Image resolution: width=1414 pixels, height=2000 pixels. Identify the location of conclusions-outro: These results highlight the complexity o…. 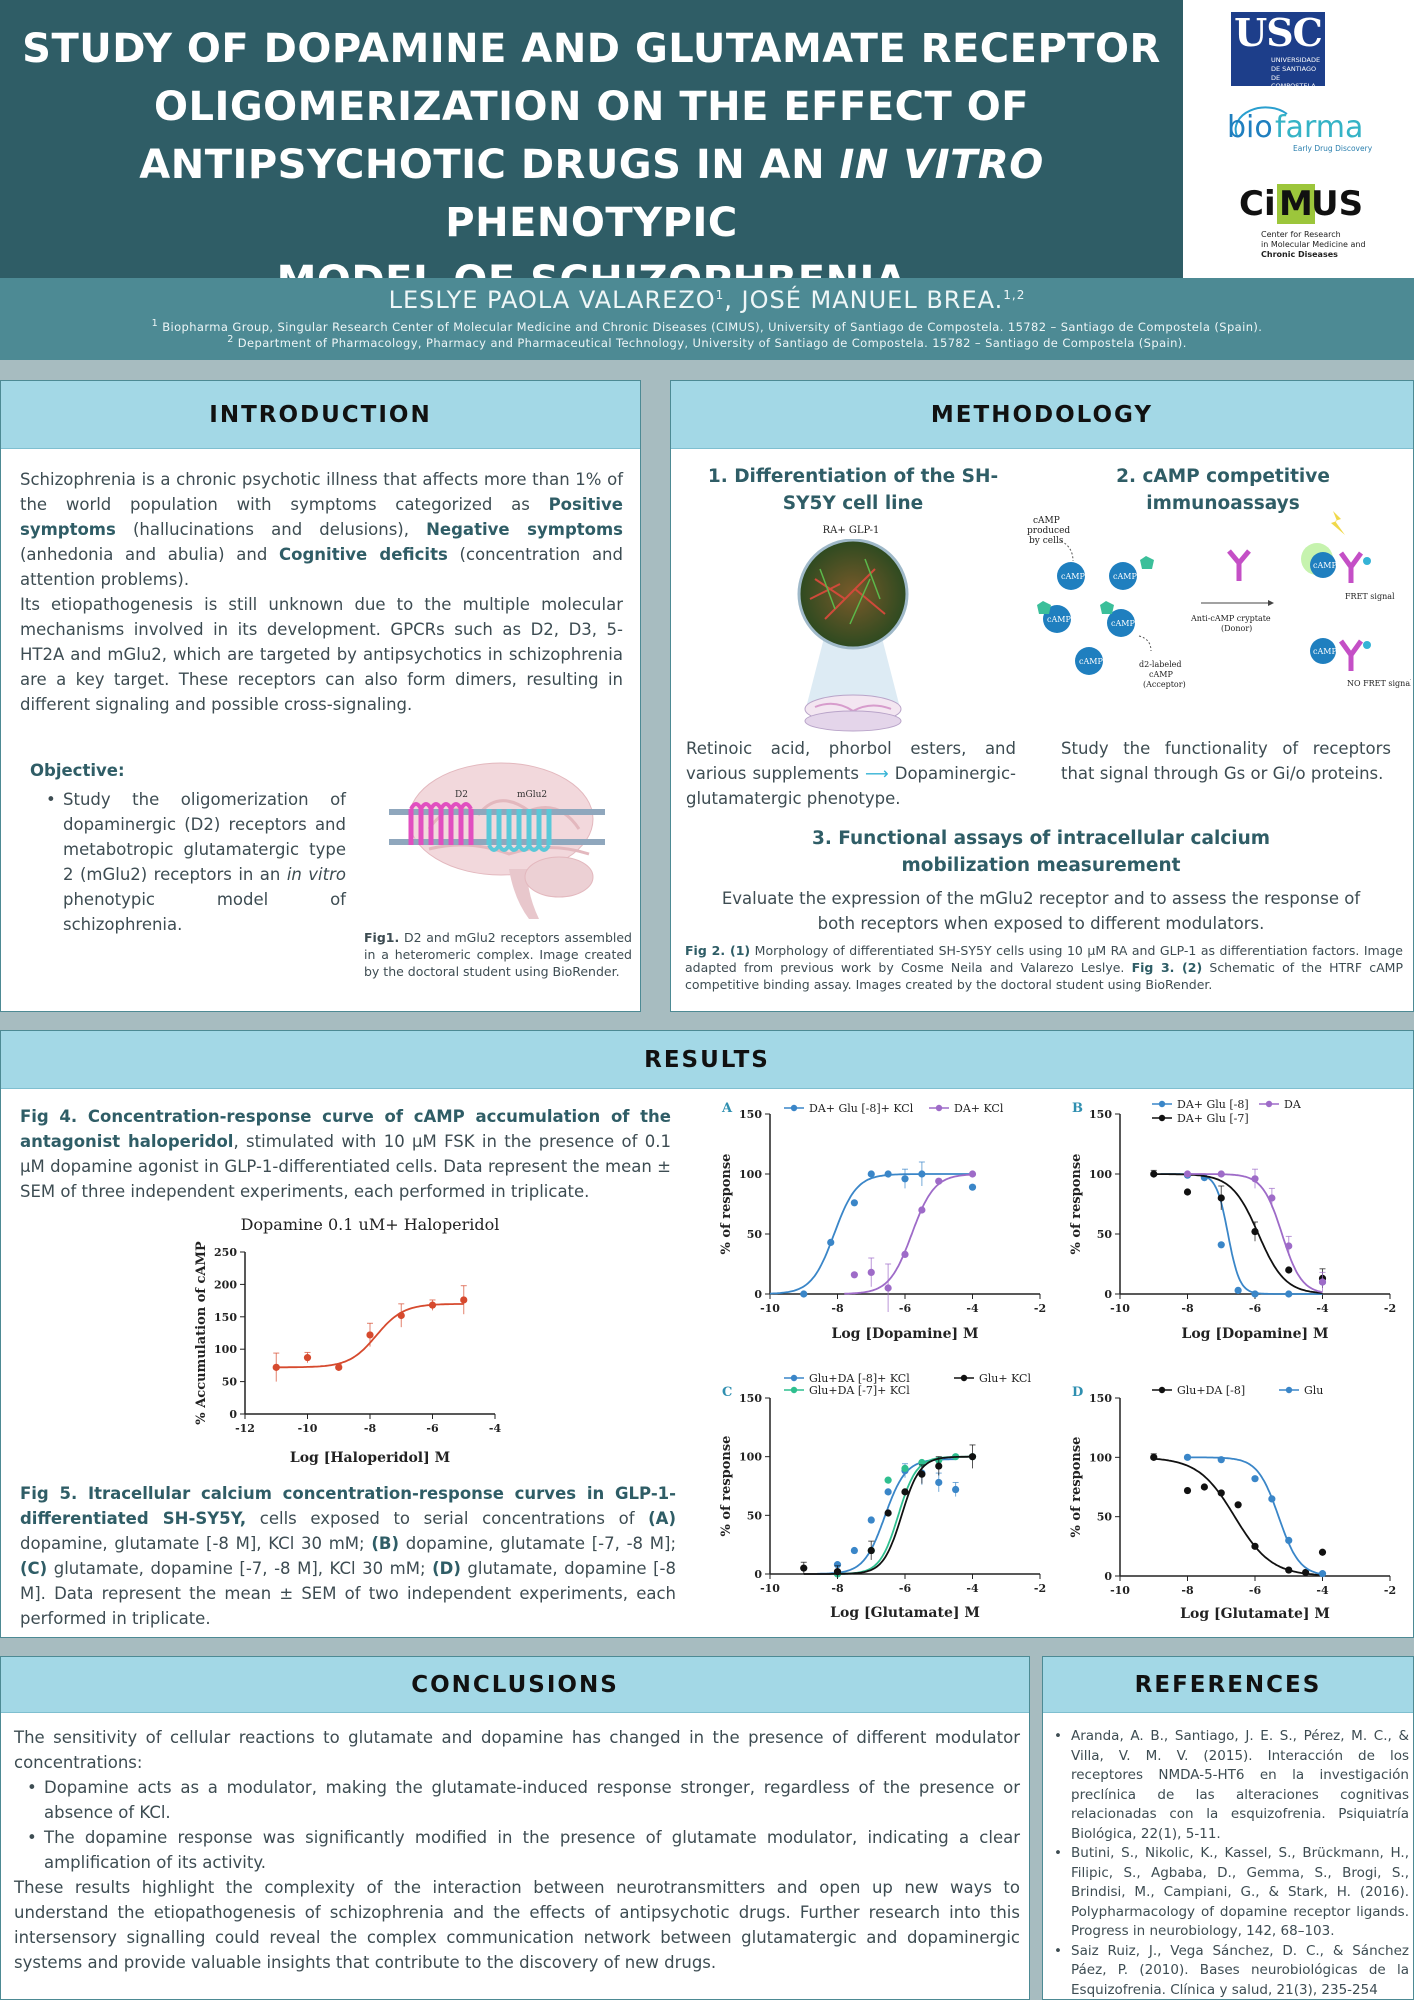
(517, 1925).